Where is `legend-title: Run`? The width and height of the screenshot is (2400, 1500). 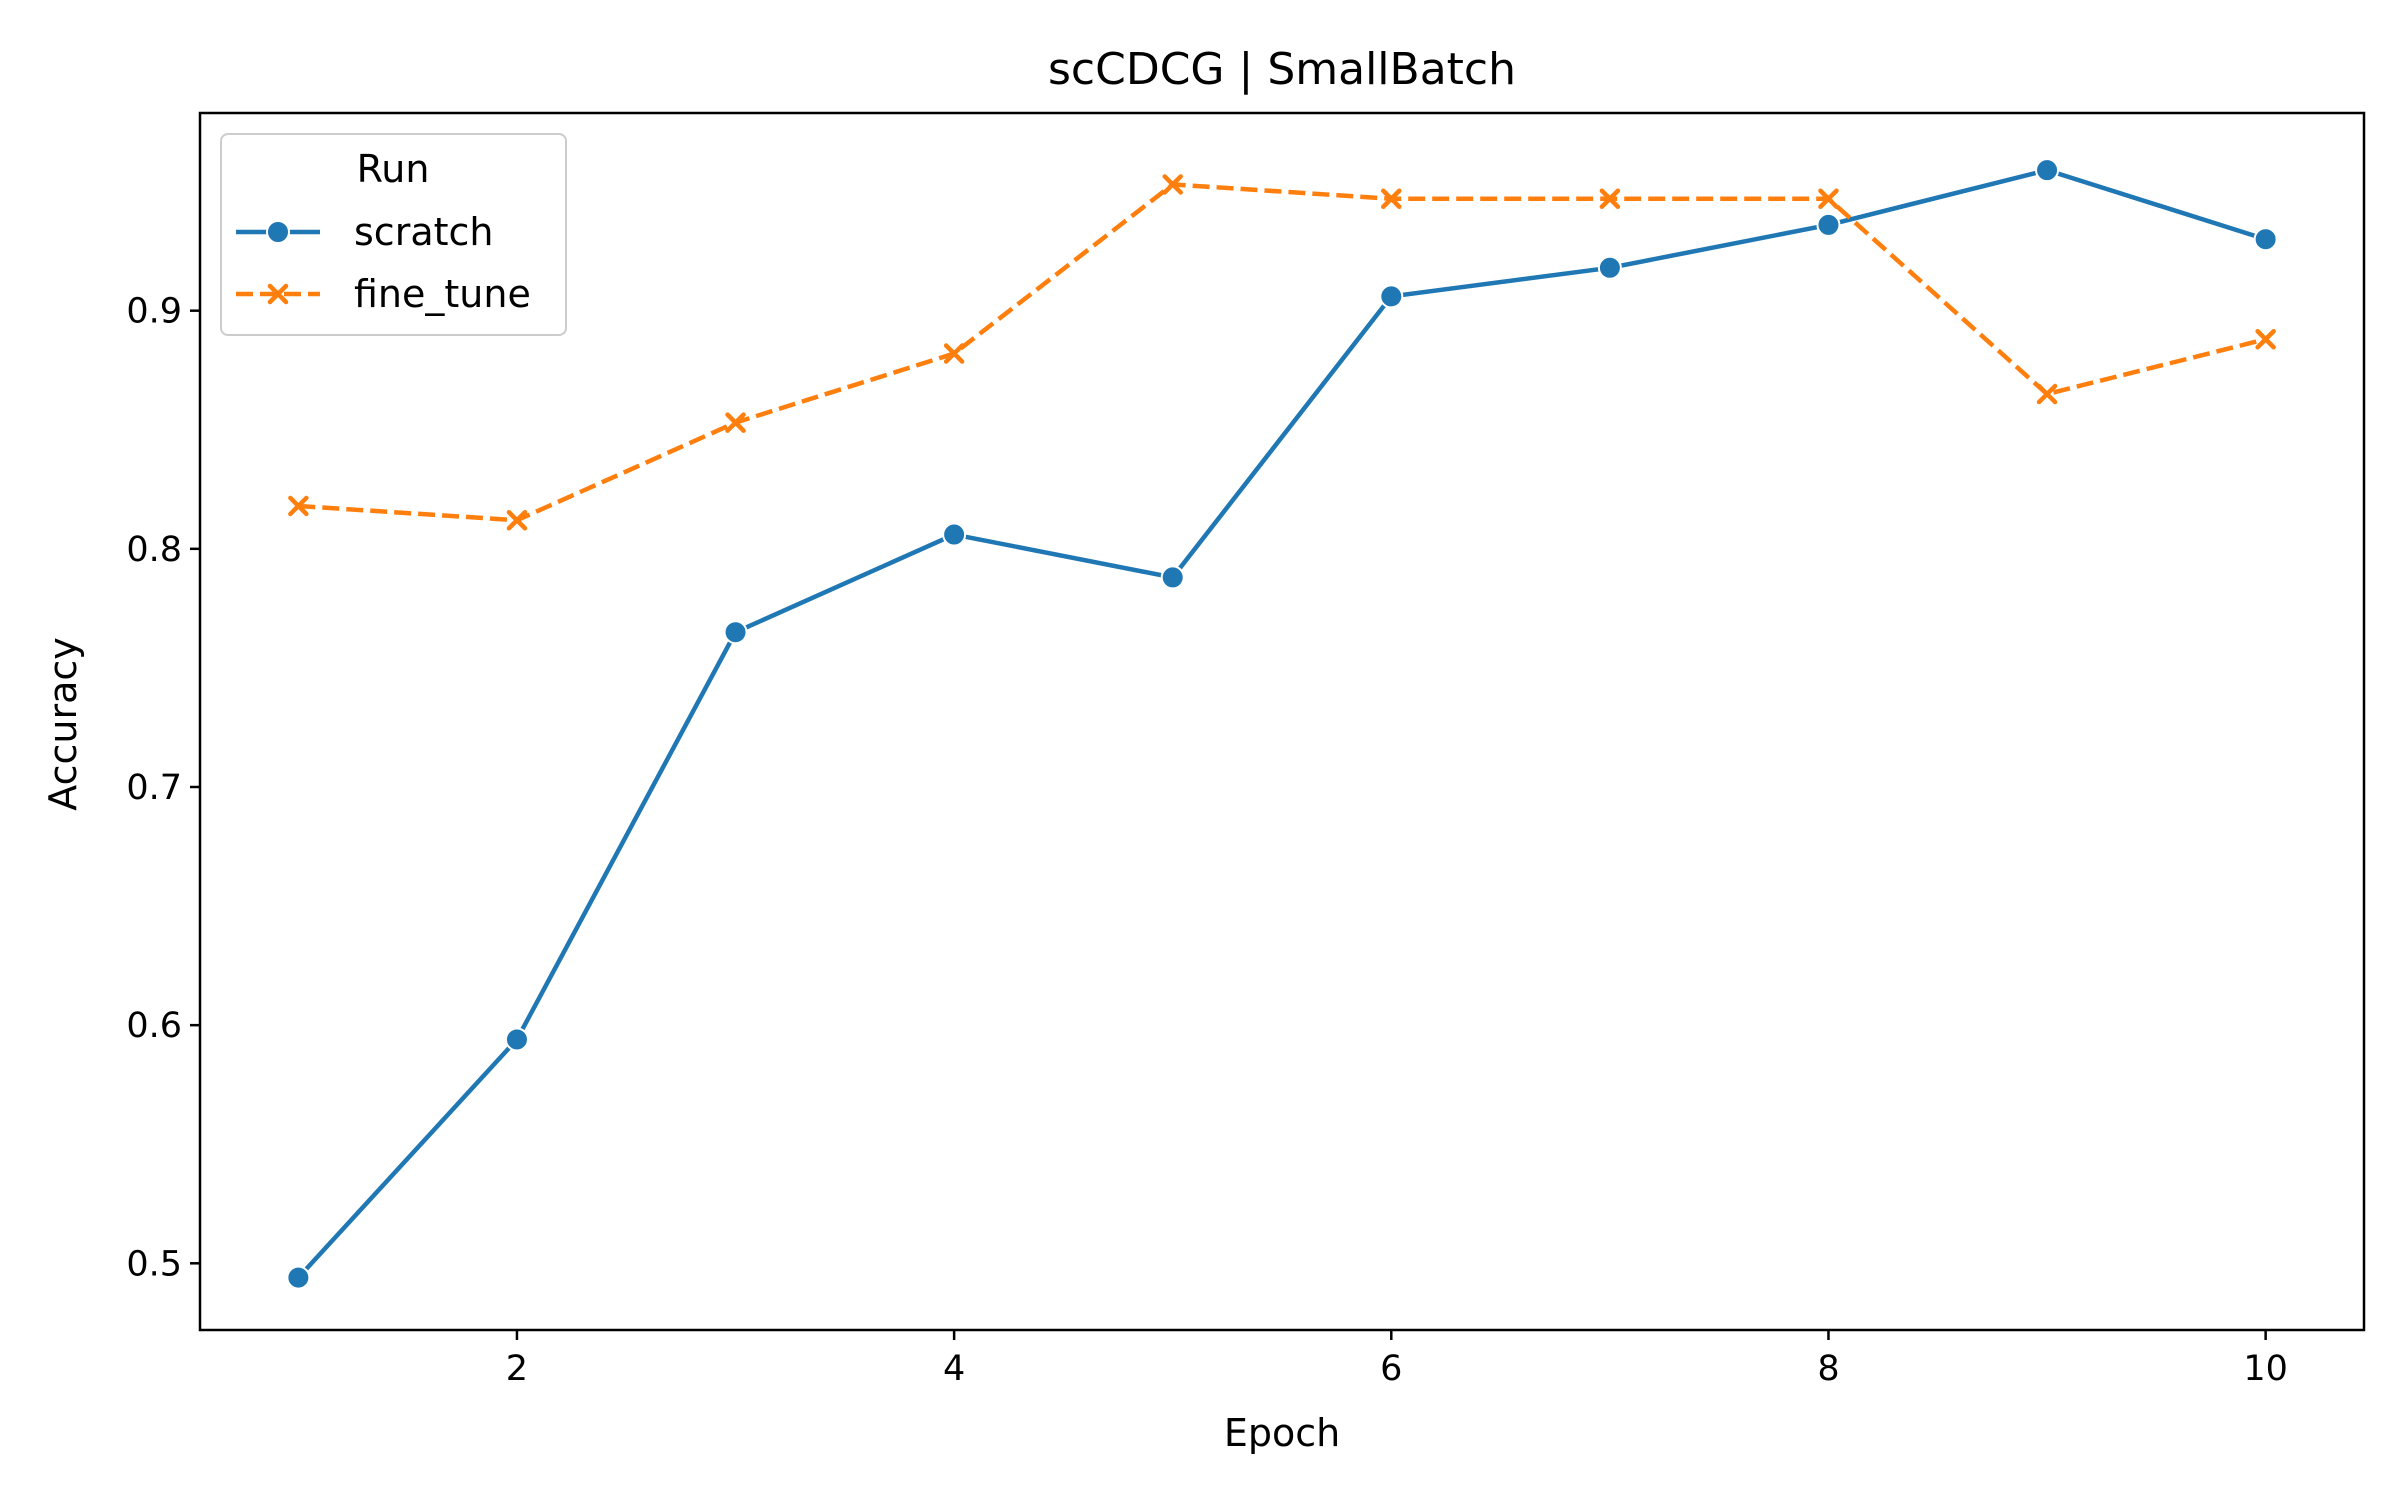 legend-title: Run is located at coordinates (393, 169).